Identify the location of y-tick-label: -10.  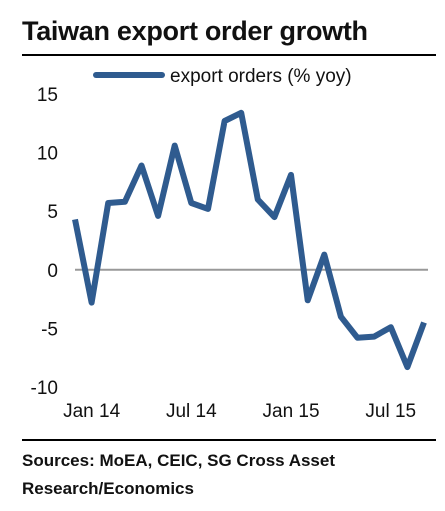
(44, 388).